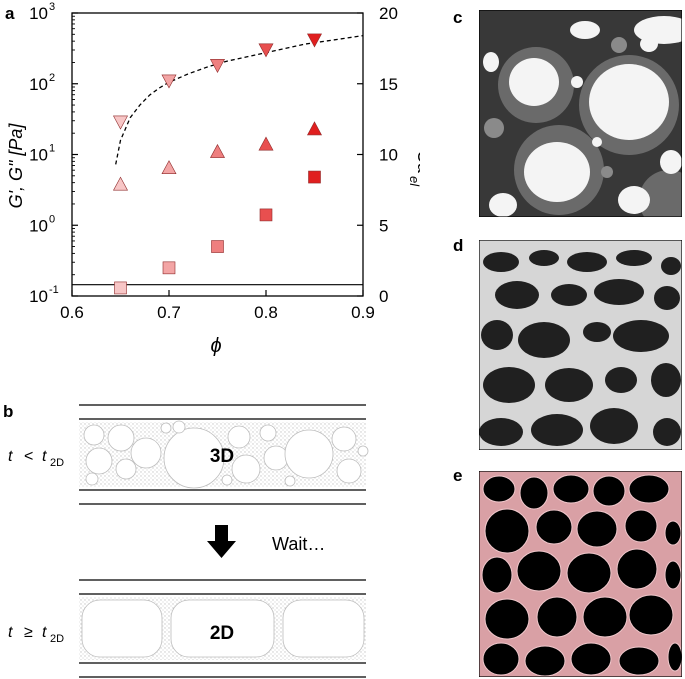 This screenshot has width=685, height=679. What do you see at coordinates (52, 149) in the screenshot?
I see `y-left-tick-exponent: 1` at bounding box center [52, 149].